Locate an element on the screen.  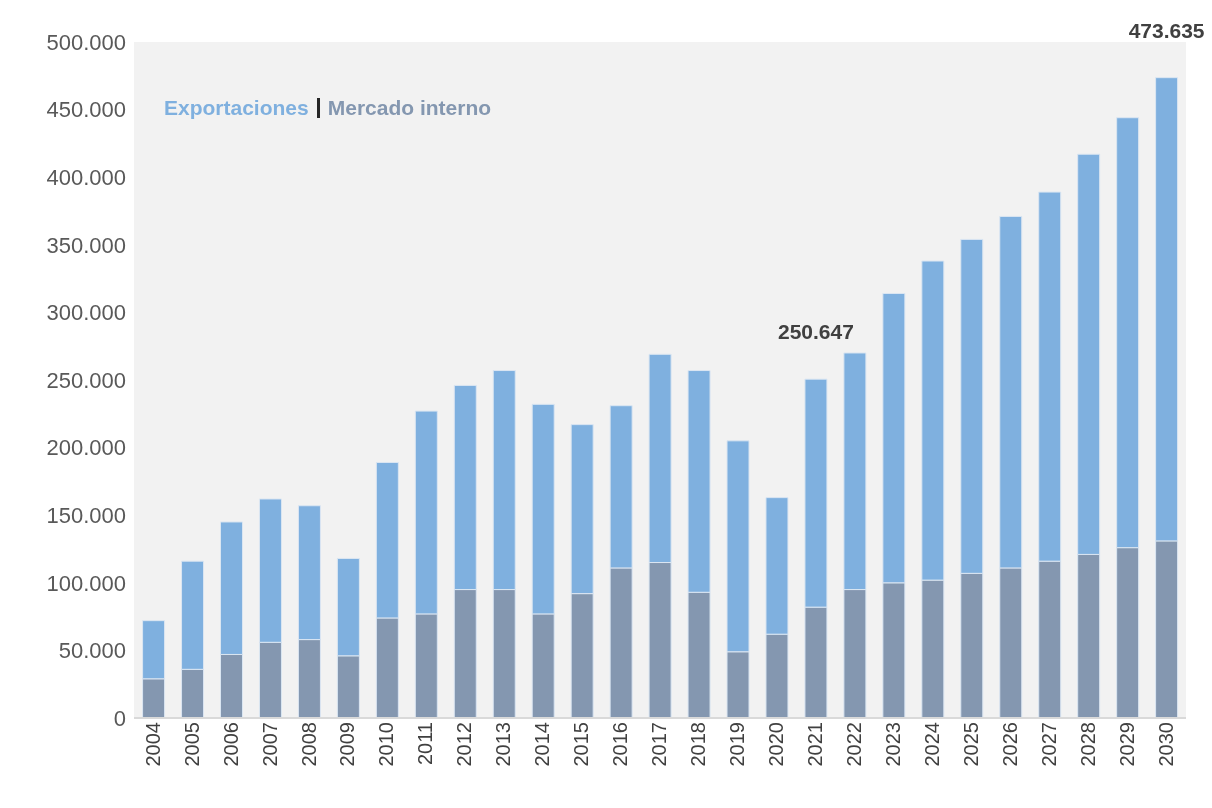
y-tick-label: 0 is located at coordinates (119, 718).